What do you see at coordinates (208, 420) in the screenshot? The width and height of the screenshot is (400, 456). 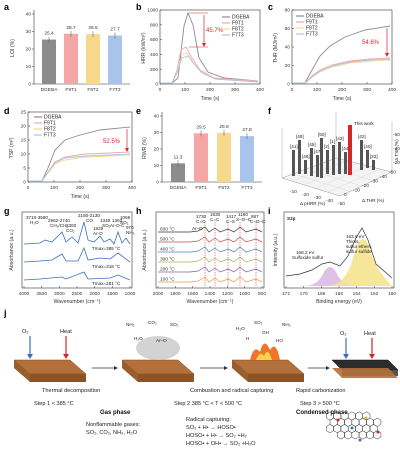 I see `radical-title: Radical capturing:` at bounding box center [208, 420].